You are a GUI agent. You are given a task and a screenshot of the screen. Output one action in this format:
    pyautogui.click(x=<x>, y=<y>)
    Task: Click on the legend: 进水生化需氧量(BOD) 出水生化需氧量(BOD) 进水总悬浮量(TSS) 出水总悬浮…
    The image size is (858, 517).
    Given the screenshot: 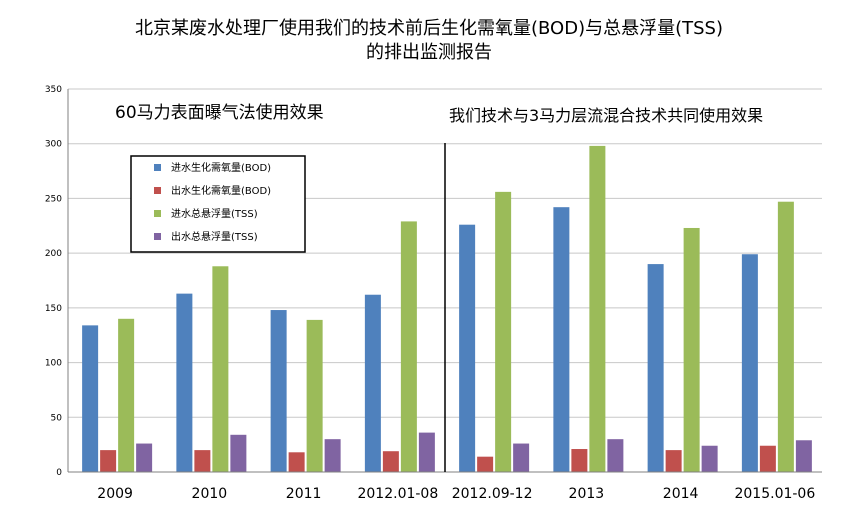 What is the action you would take?
    pyautogui.click(x=218, y=204)
    